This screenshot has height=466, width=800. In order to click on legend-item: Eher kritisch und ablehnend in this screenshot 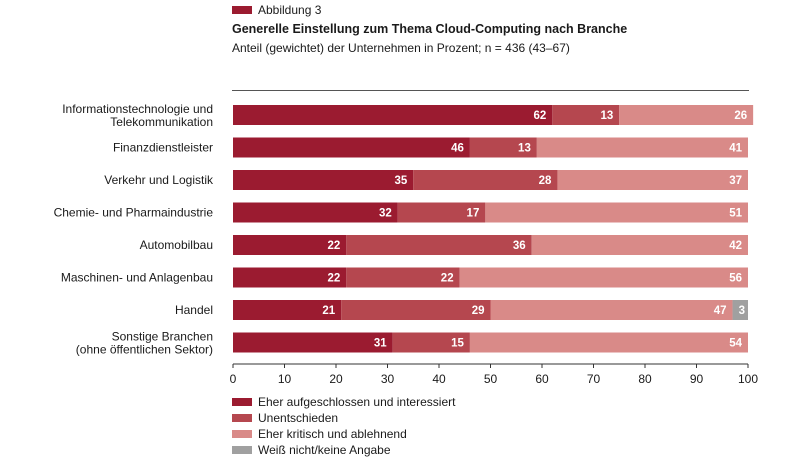, I will do `click(343, 434)`.